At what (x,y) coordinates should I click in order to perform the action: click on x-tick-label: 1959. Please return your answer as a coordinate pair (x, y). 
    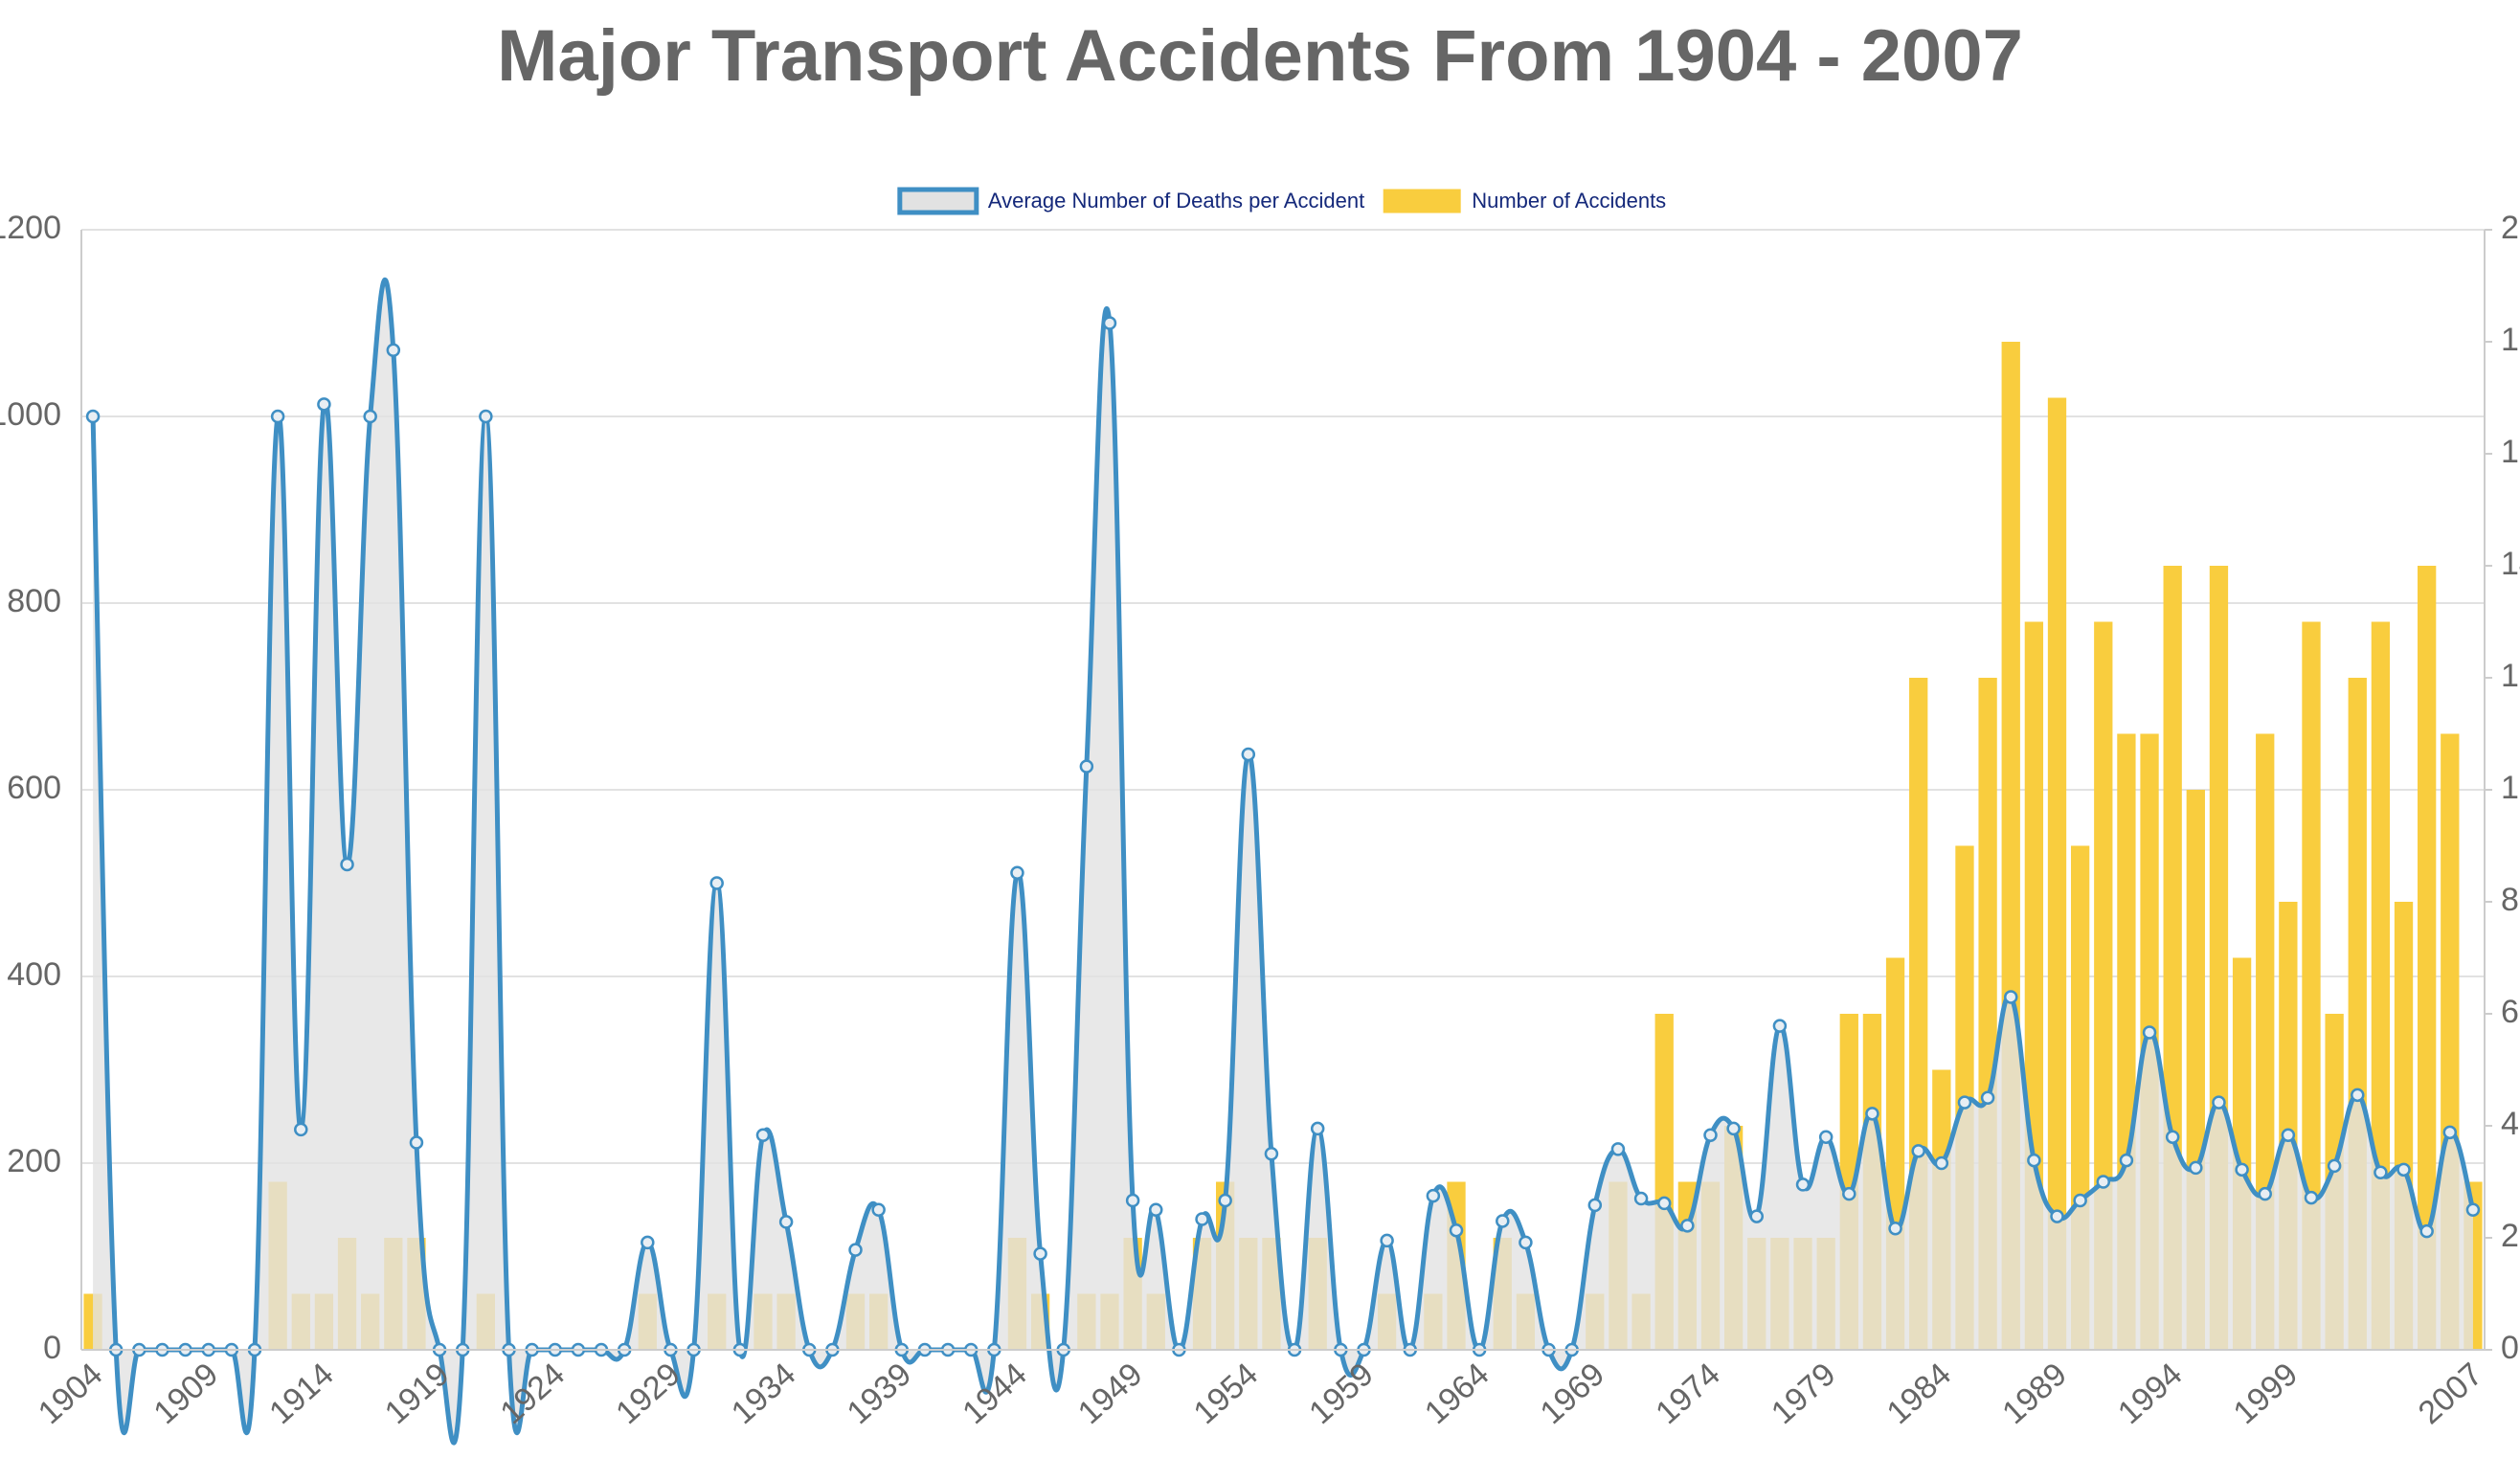
    Looking at the image, I should click on (1341, 1394).